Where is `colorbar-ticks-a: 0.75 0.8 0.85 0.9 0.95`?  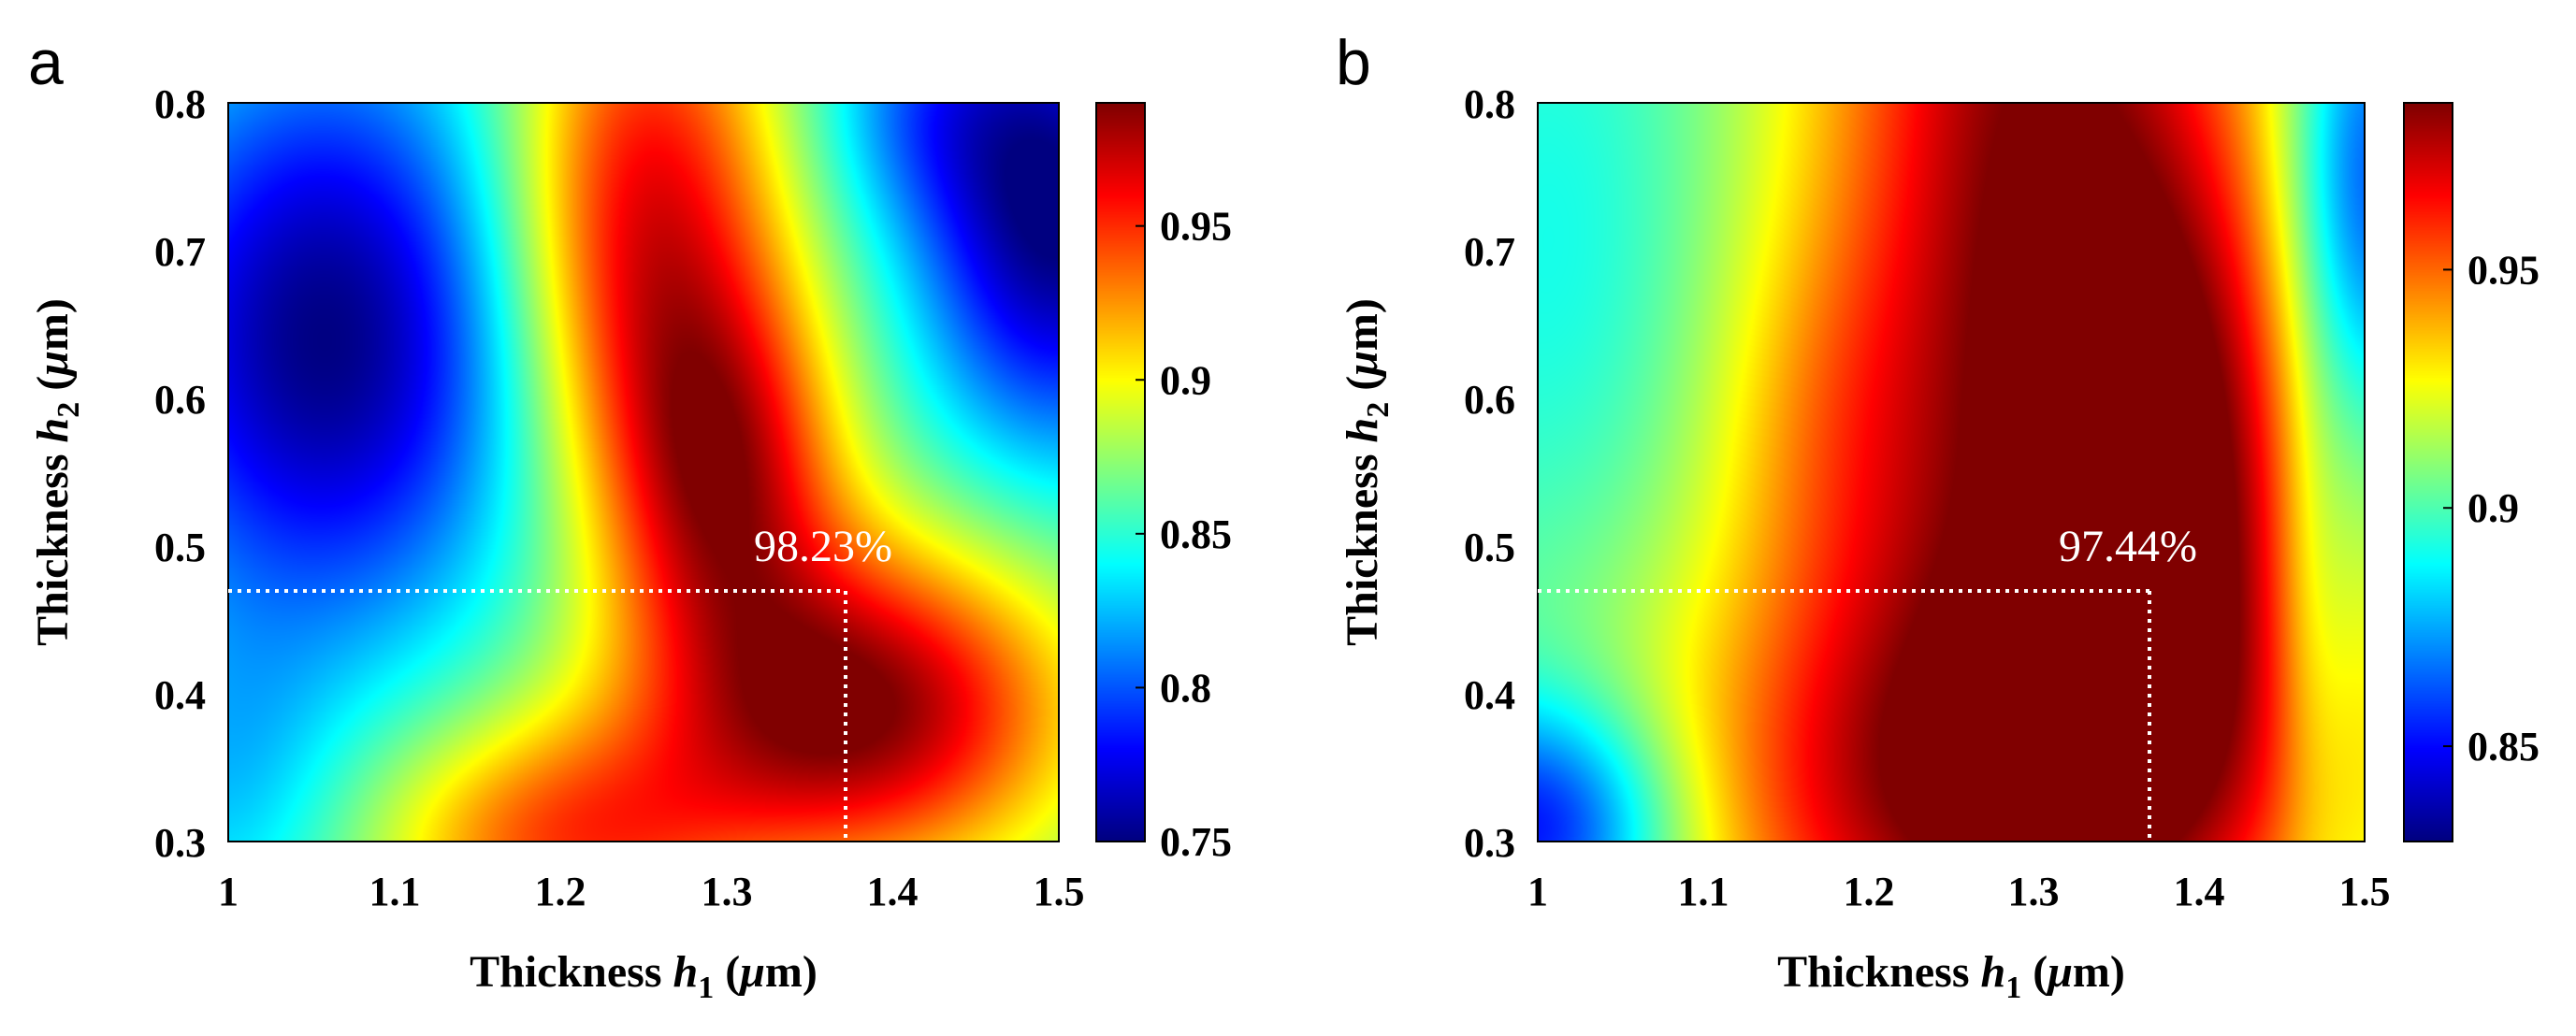 colorbar-ticks-a: 0.75 0.8 0.85 0.9 0.95 is located at coordinates (1184, 534).